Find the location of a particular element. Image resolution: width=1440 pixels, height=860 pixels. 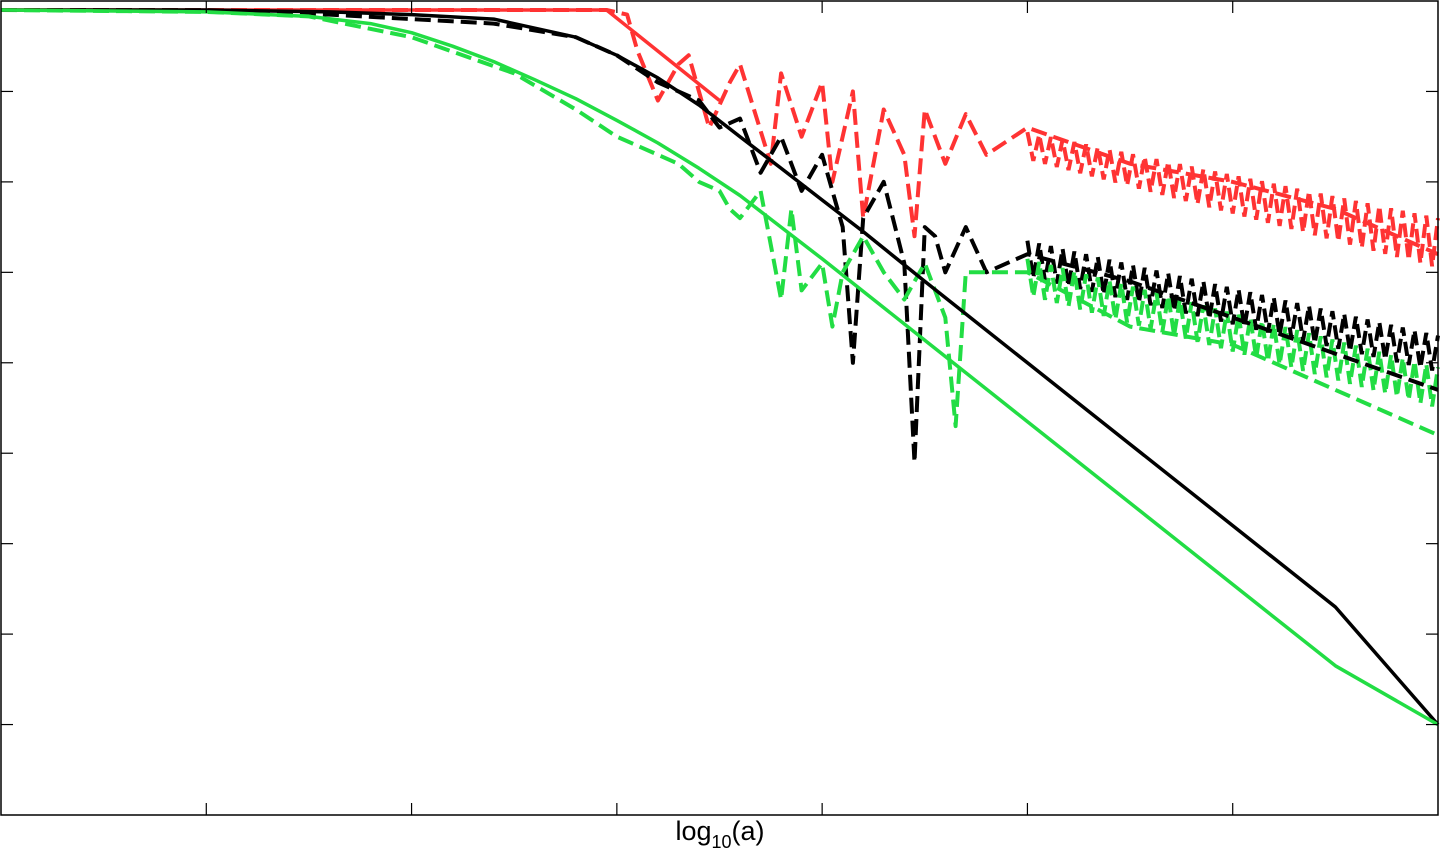

band-black is located at coordinates (1232, 305).